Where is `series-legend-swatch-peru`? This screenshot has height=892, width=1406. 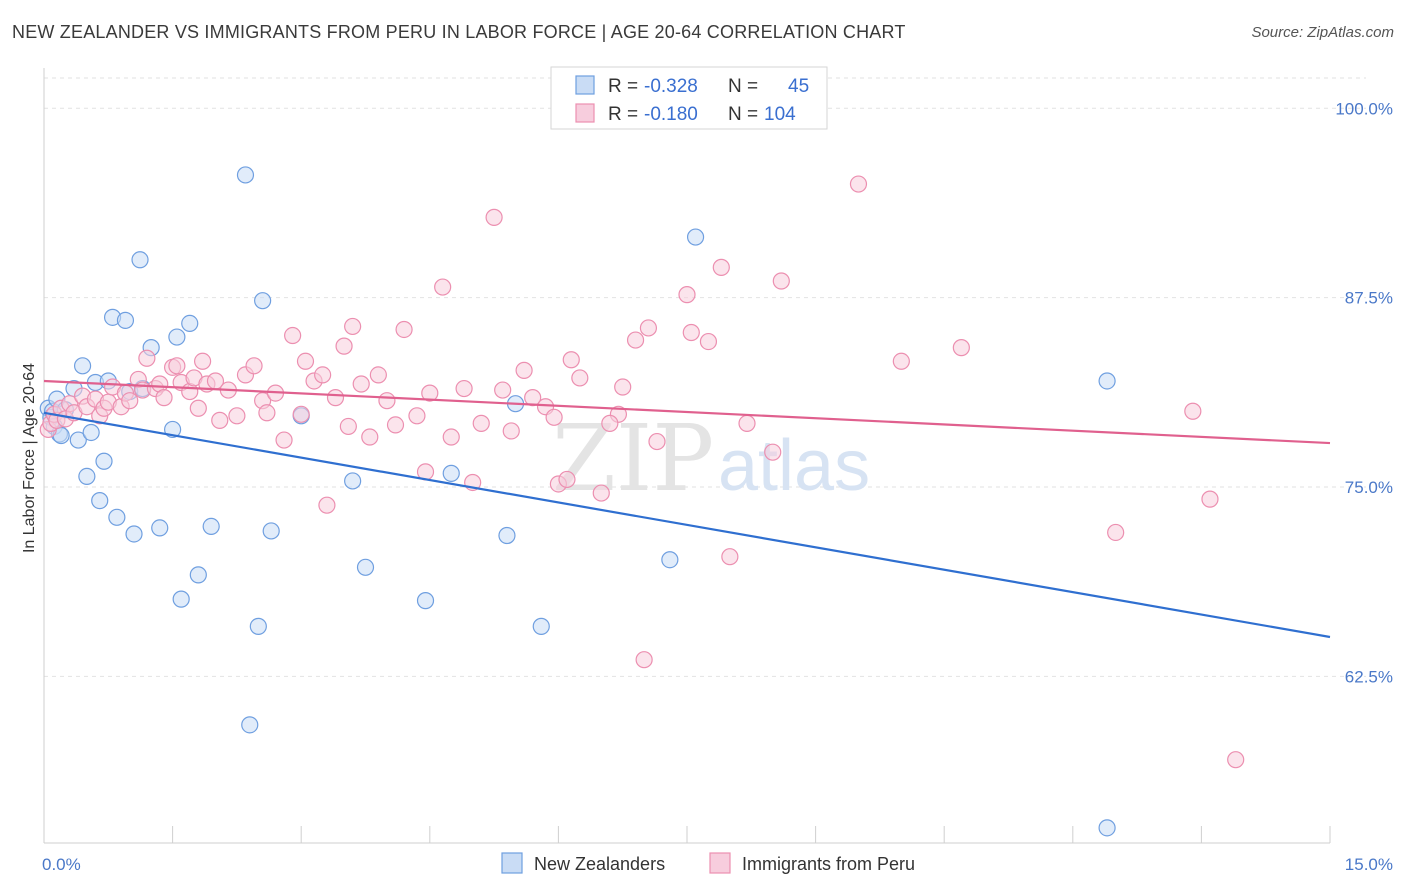
series-legend-swatch-peru is located at coordinates (720, 863).